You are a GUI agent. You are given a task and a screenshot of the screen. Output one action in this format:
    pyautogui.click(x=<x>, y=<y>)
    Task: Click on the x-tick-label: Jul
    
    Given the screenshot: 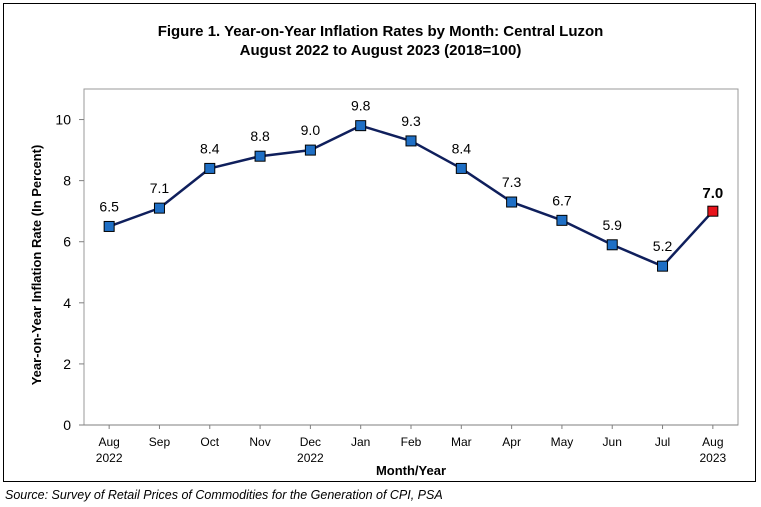 What is the action you would take?
    pyautogui.click(x=662, y=442)
    